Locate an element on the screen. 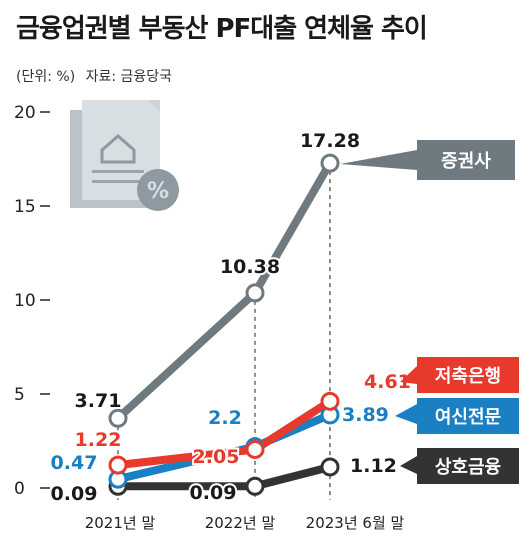 The width and height of the screenshot is (530, 550). x-tick-label: 2023년 6월 말 is located at coordinates (355, 523).